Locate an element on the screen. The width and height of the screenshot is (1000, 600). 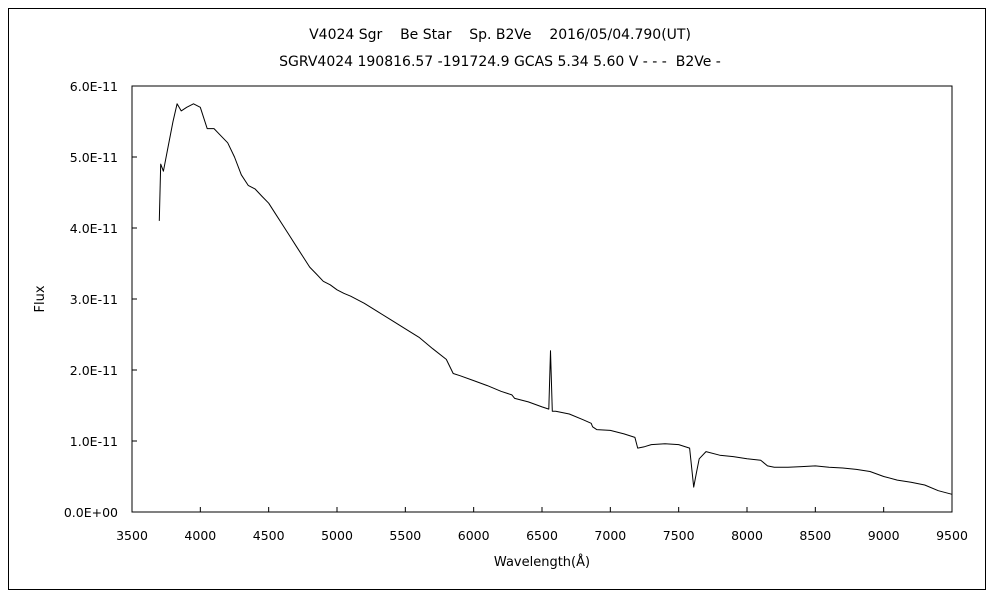
x-tick-label: 6500 is located at coordinates (542, 535).